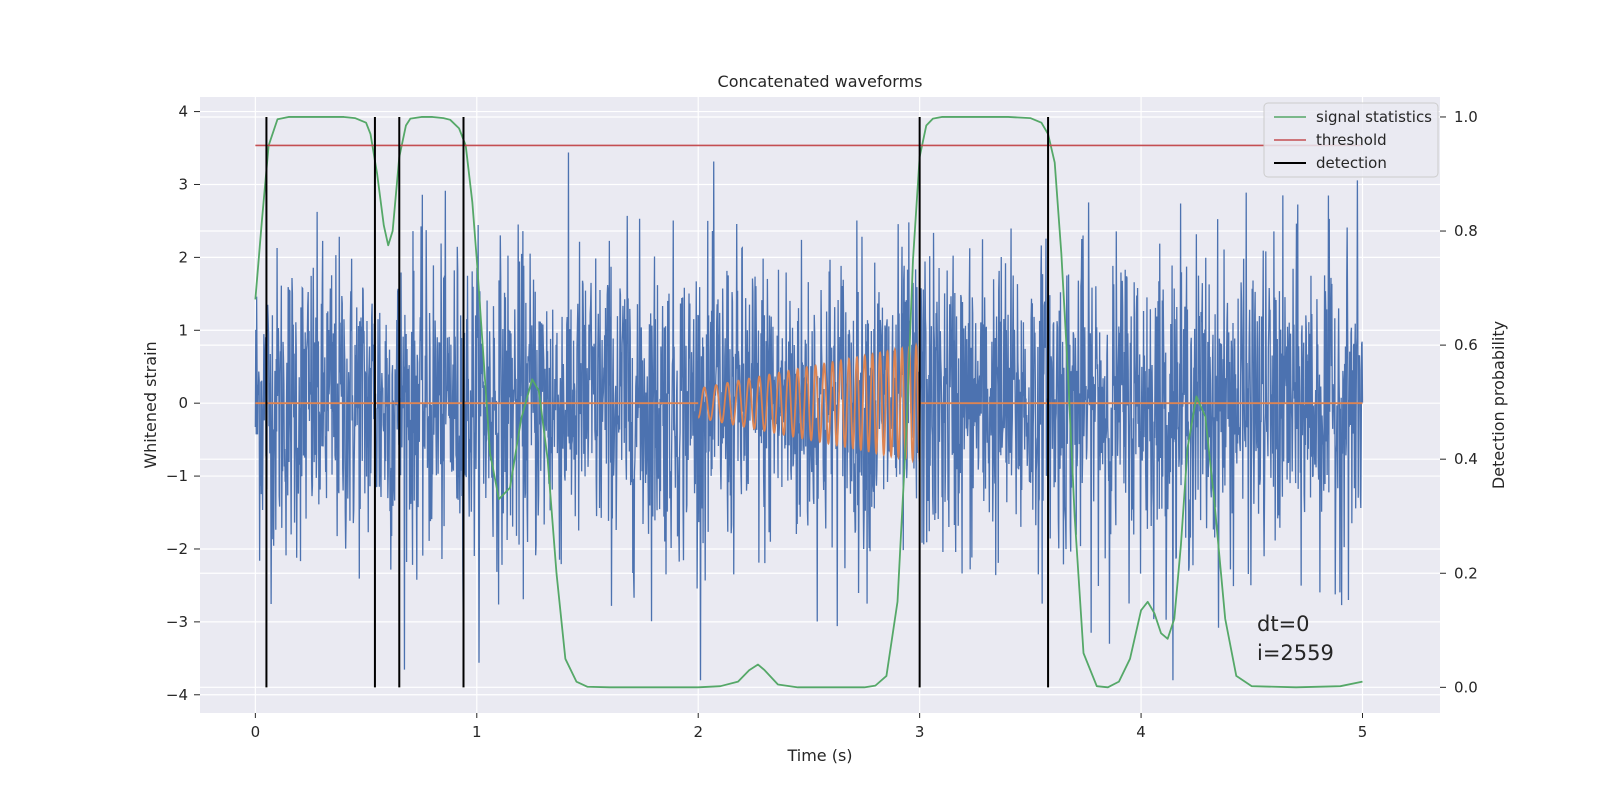 The height and width of the screenshot is (800, 1600). I want to click on y-right-tick-label: 0.0, so click(1466, 687).